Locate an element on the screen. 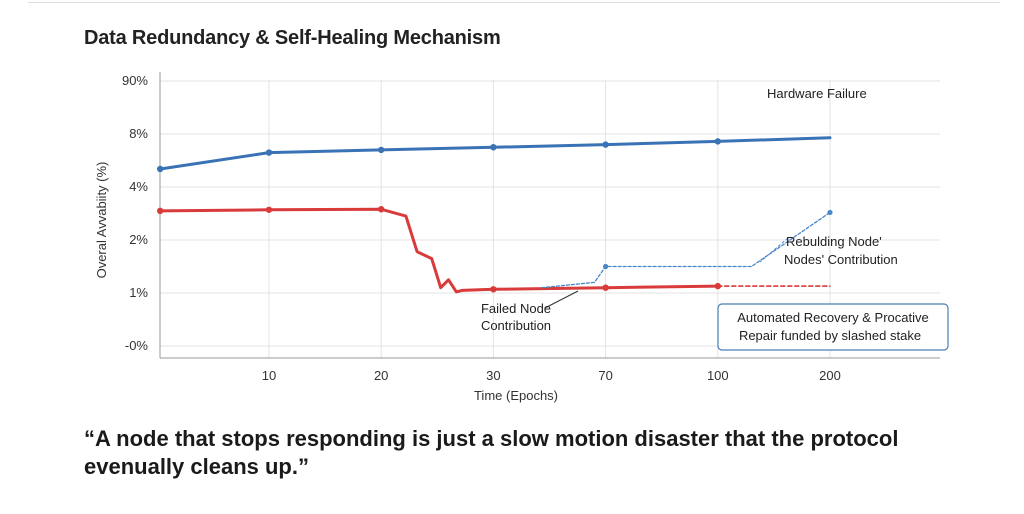 The image size is (1024, 514). availability-line is located at coordinates (495, 153).